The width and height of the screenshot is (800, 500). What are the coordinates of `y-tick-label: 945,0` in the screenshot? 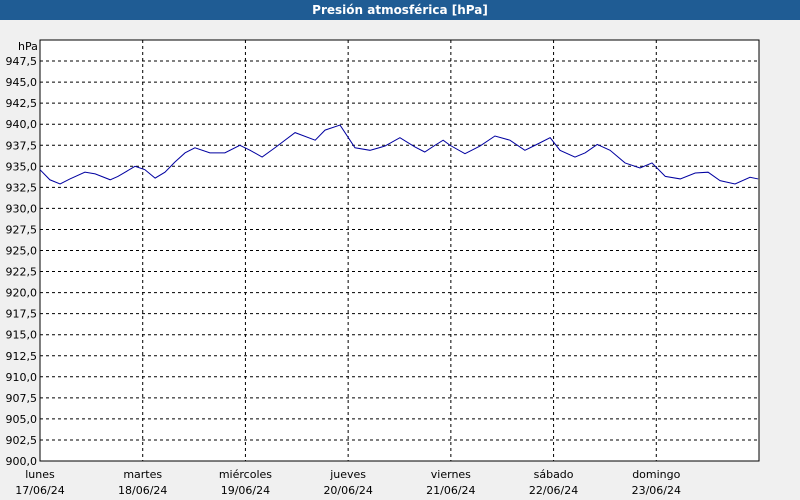 It's located at (22, 82).